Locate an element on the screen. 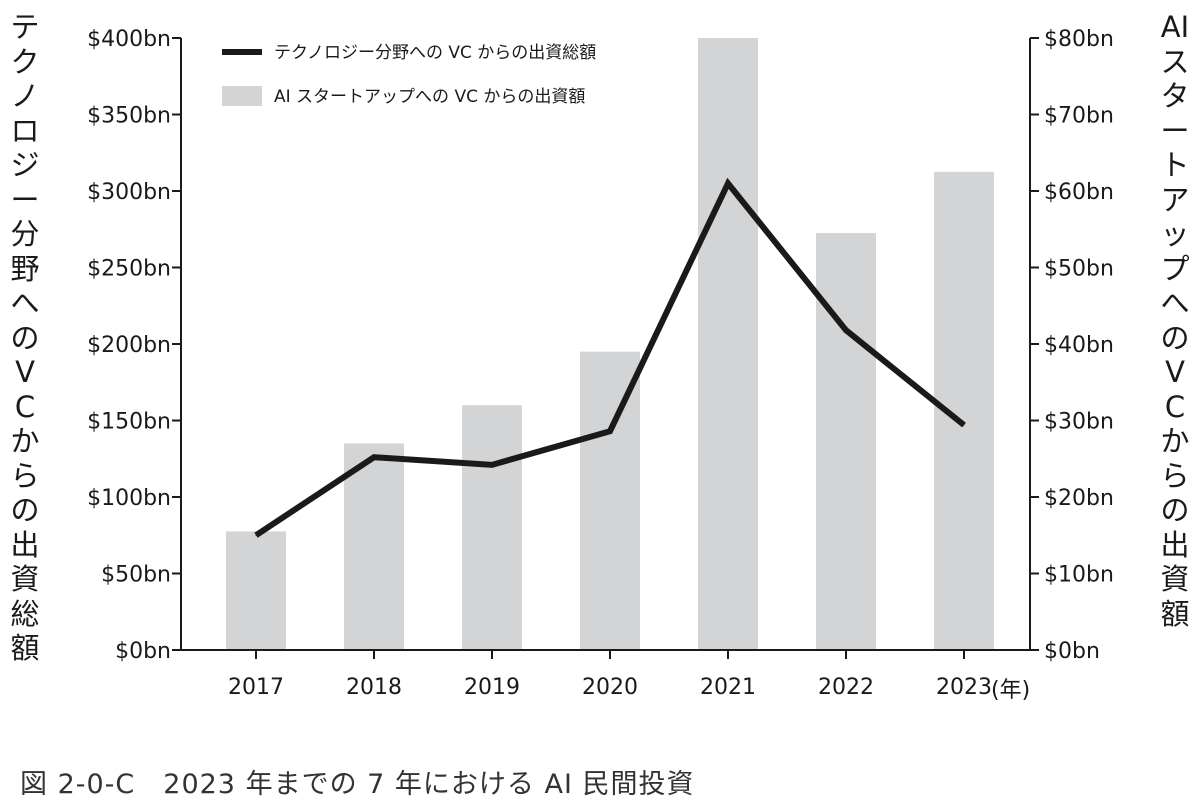  bar-2021 is located at coordinates (728, 344).